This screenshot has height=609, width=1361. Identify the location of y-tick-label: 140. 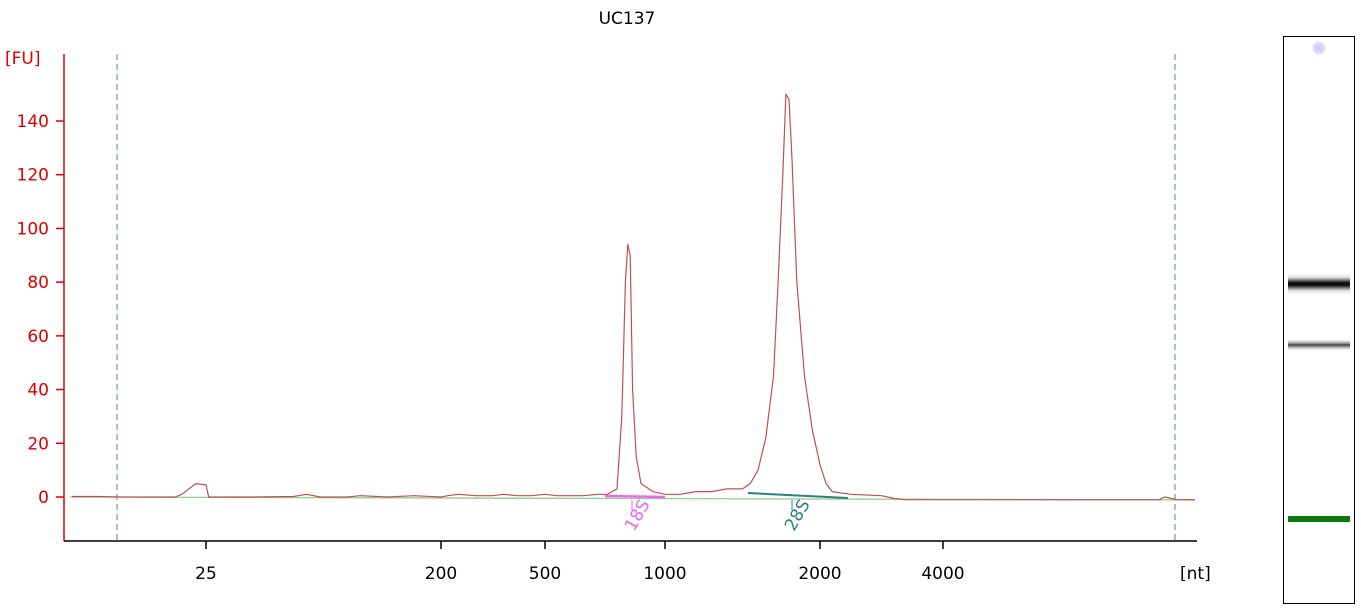
(33, 122).